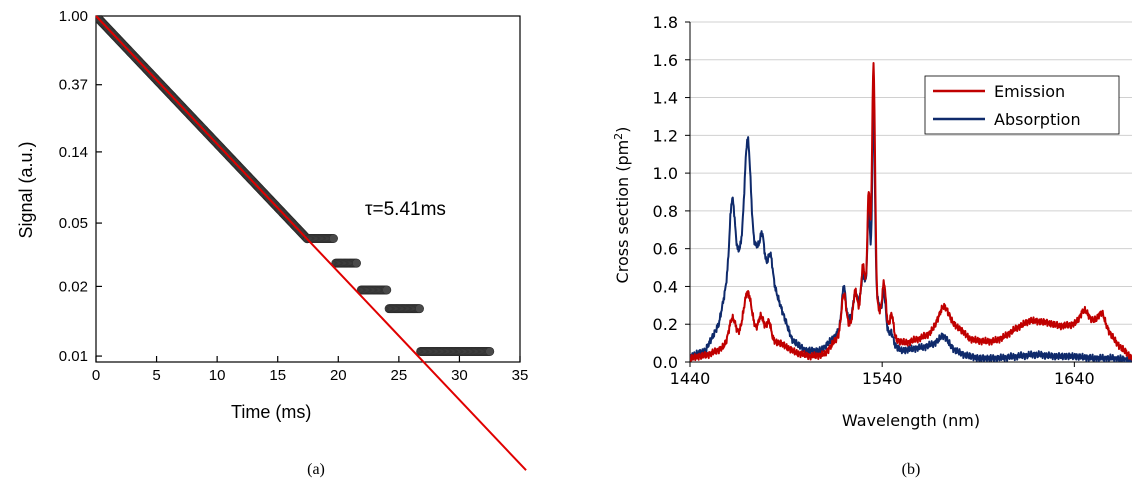  Describe the element at coordinates (96, 375) in the screenshot. I see `panel-a-x-tick-label: 0` at that location.